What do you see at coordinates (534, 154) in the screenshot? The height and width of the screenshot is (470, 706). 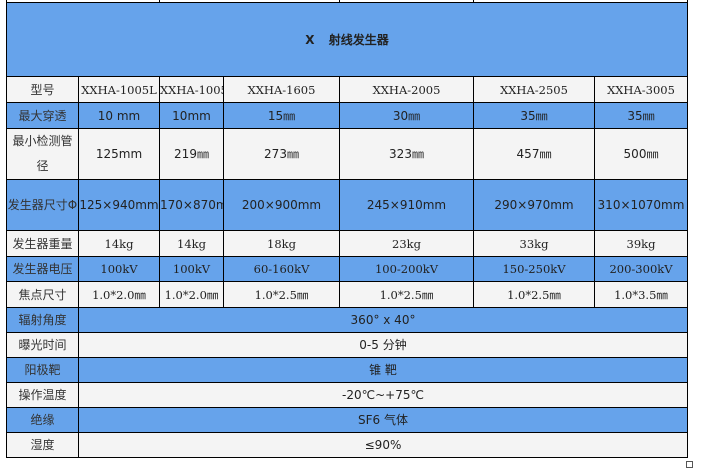 I see `spec-cell: 457㎜` at bounding box center [534, 154].